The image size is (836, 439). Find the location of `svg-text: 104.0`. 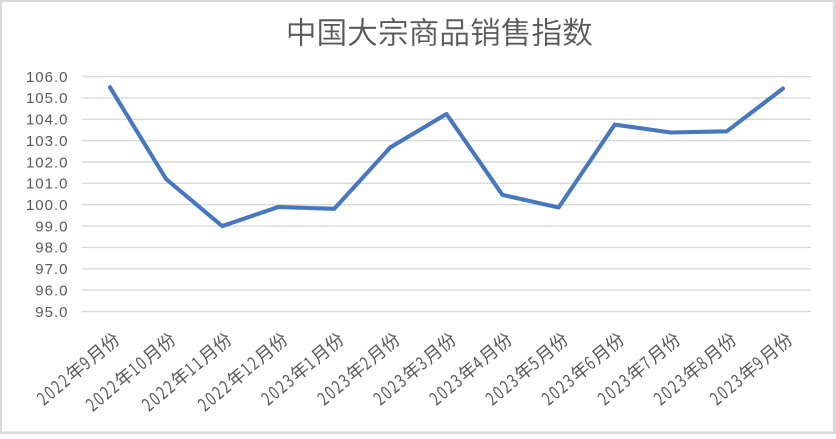

svg-text: 104.0 is located at coordinates (47, 120).